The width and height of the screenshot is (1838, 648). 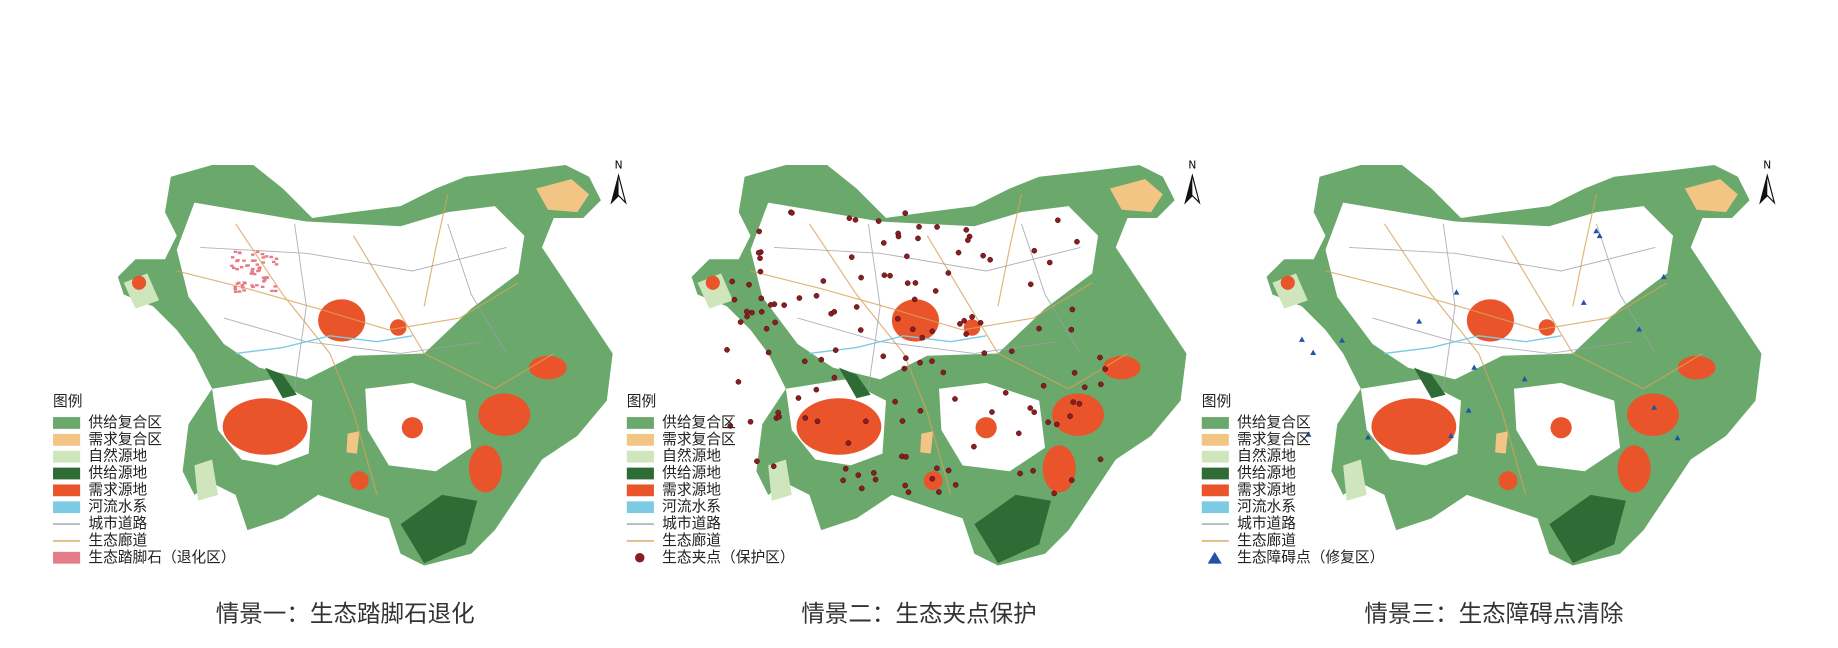 What do you see at coordinates (691, 523) in the screenshot?
I see `legend-label: 城市道路` at bounding box center [691, 523].